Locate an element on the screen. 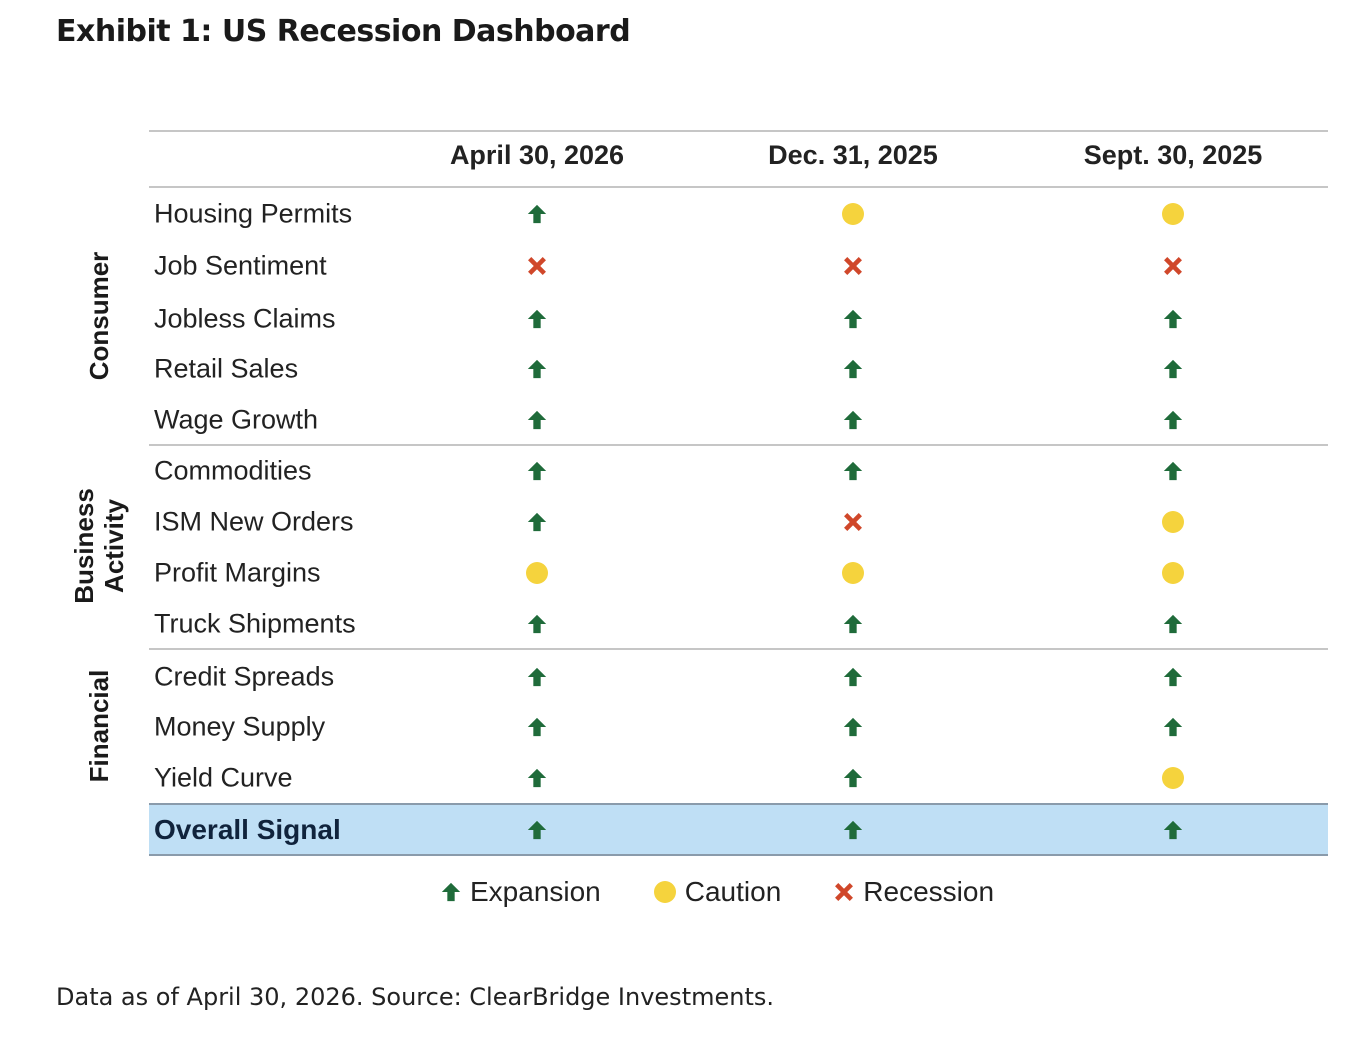 This screenshot has height=1050, width=1364. legend-item-recession: Recession is located at coordinates (913, 892).